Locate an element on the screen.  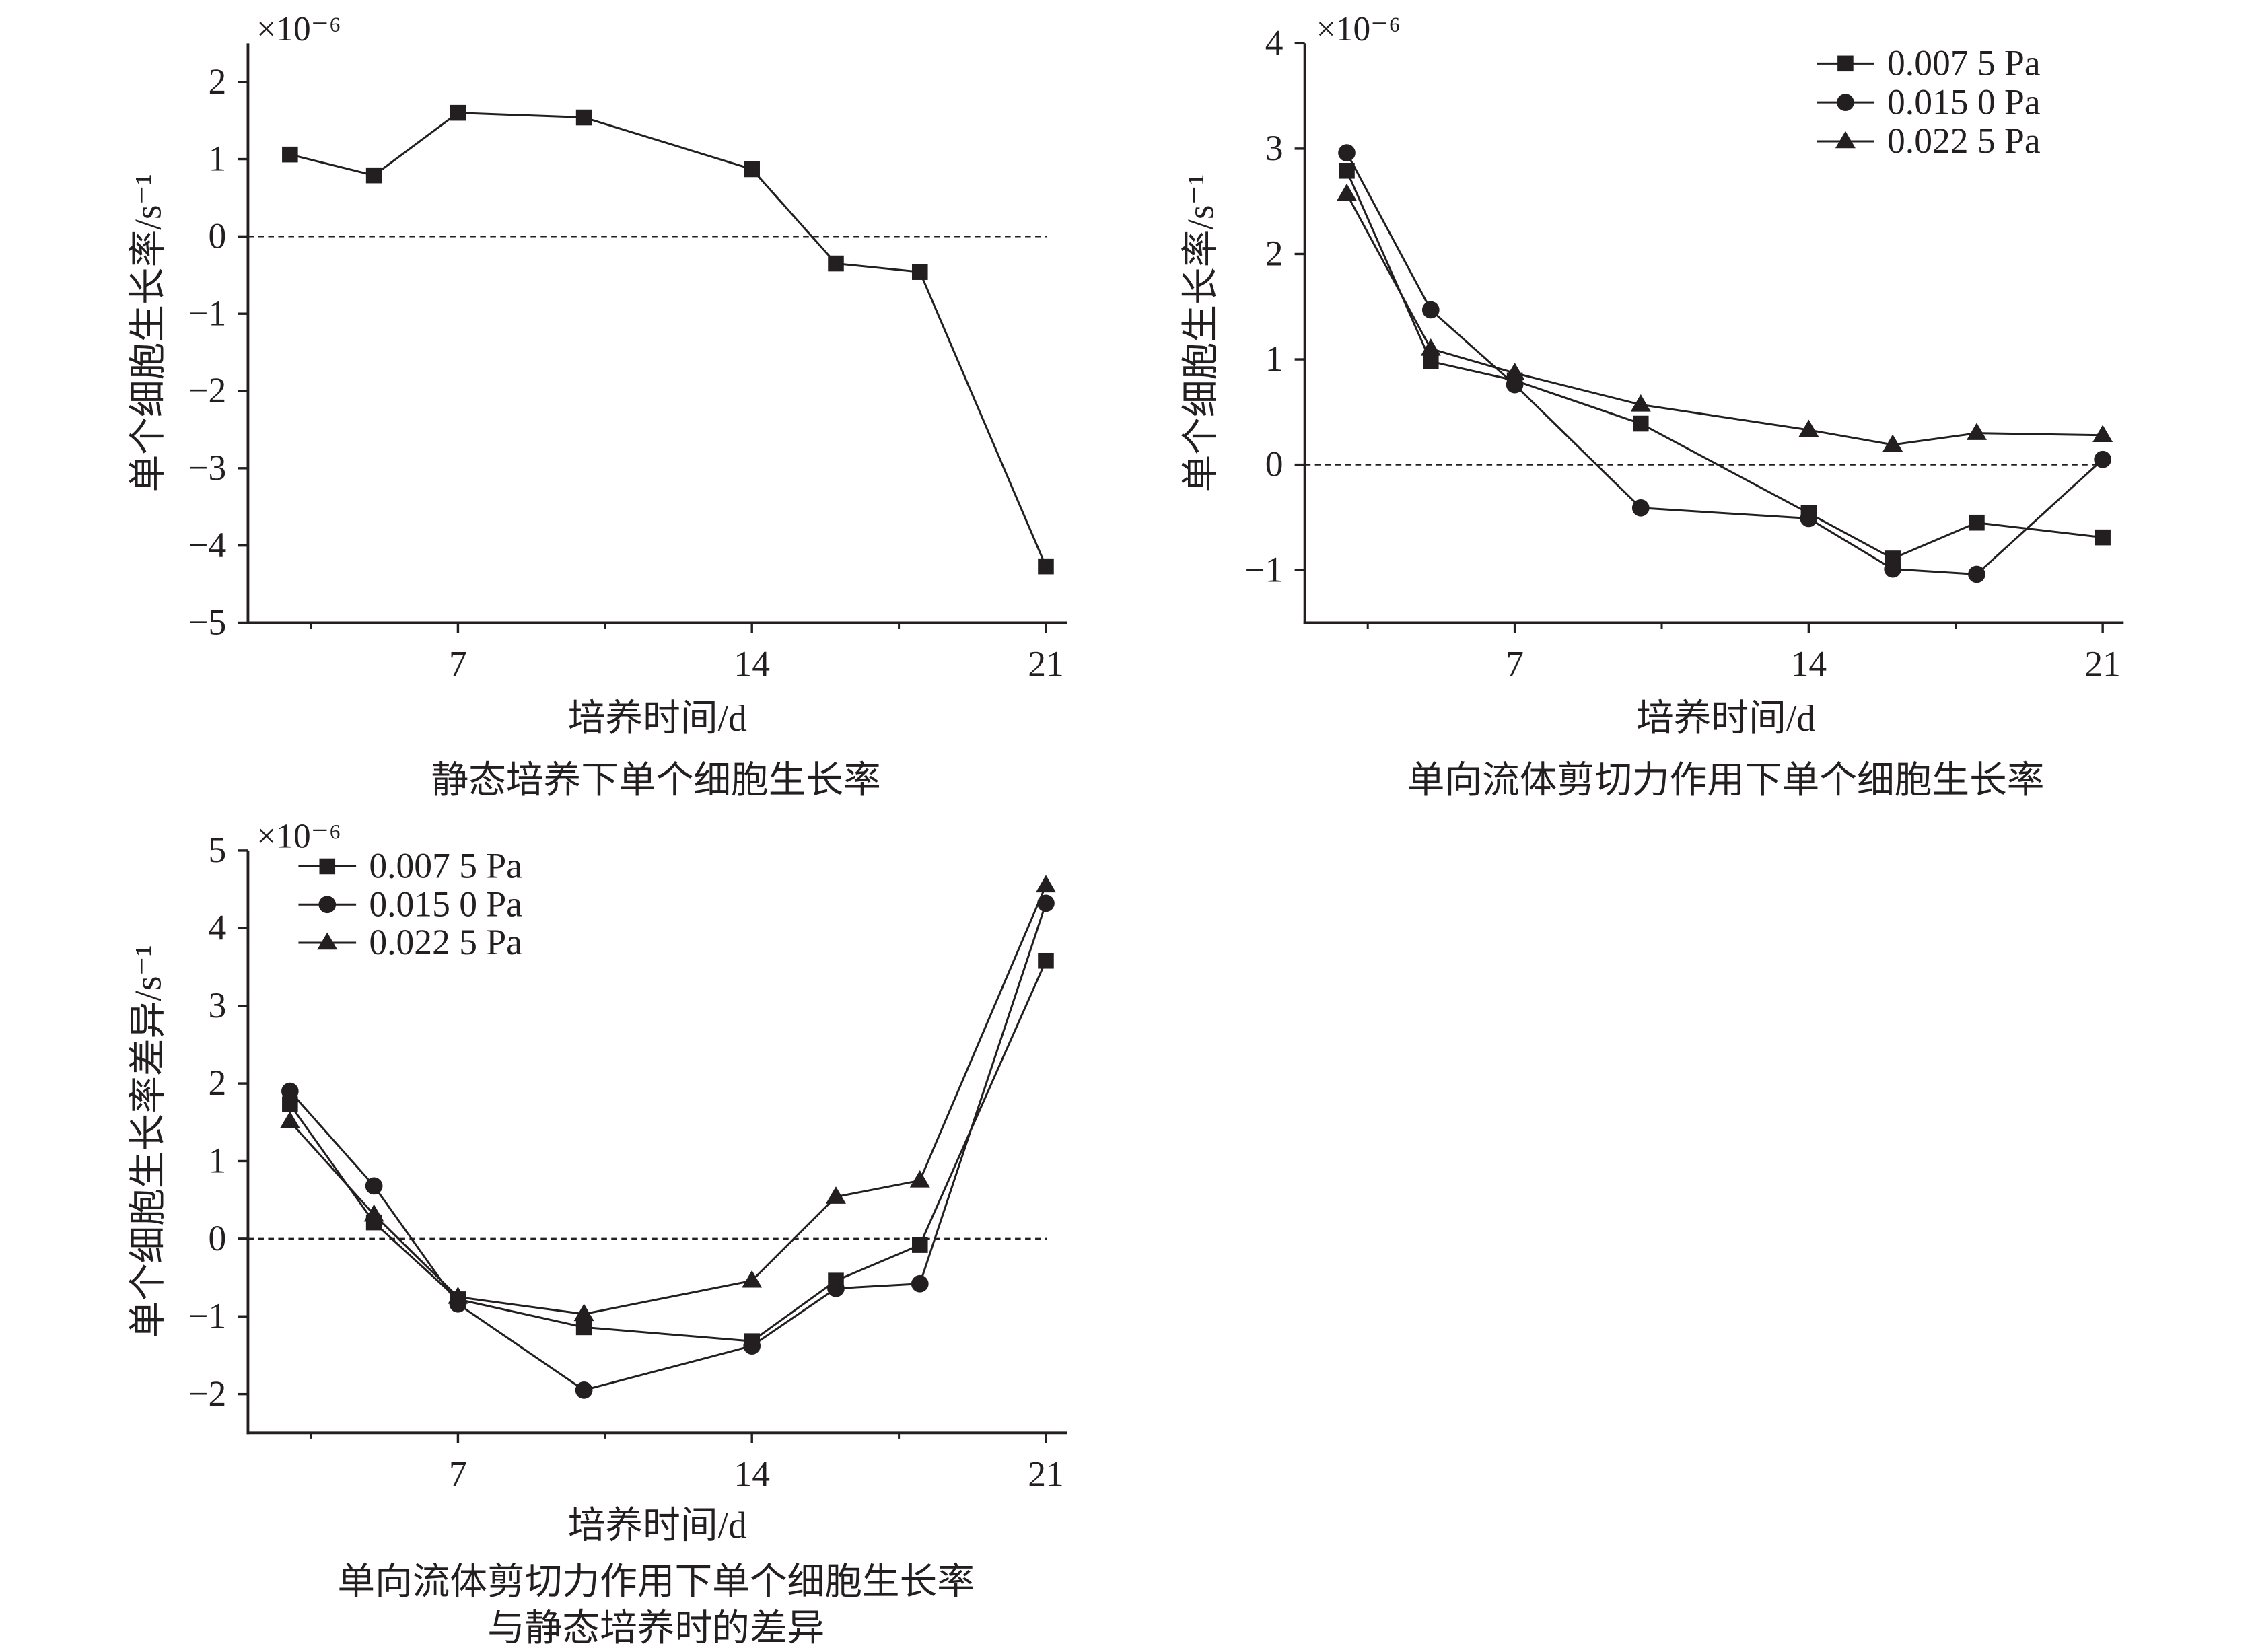
chart-2-legend-marker-circle is located at coordinates (1846, 103).